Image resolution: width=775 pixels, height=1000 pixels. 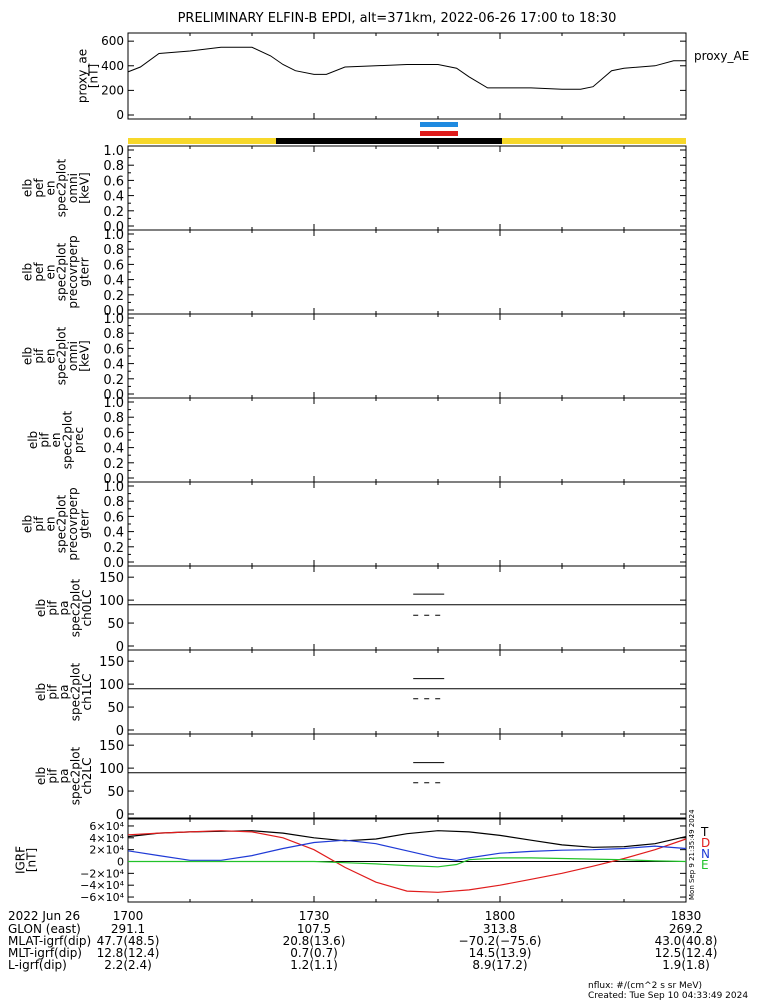 I want to click on igrf-ytick-label: 2×10⁴, so click(x=106, y=850).